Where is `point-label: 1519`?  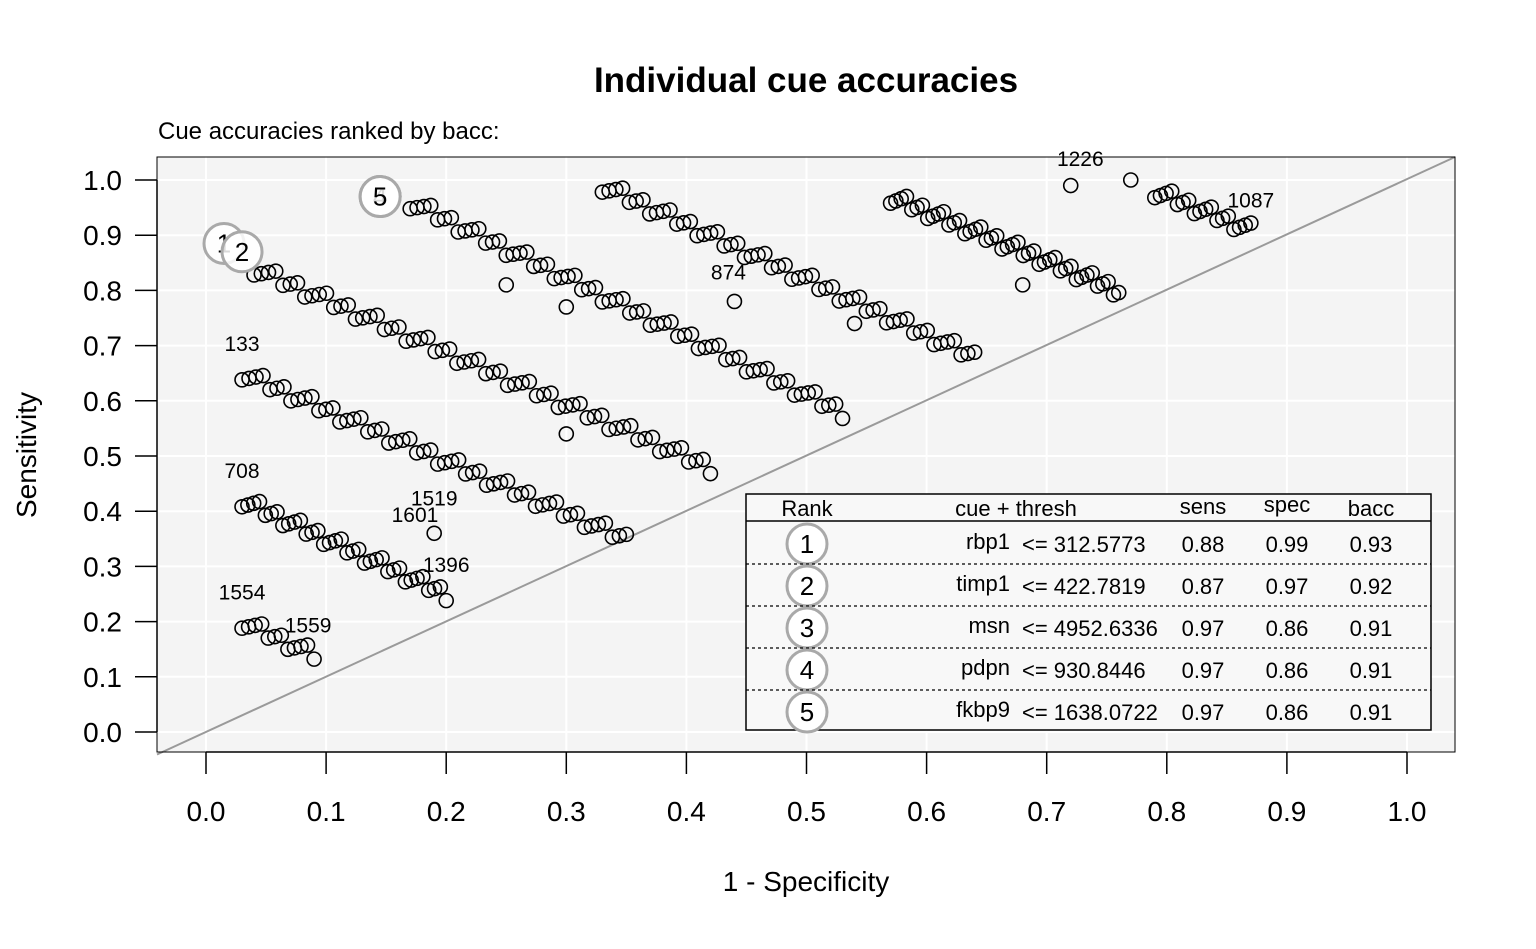
point-label: 1519 is located at coordinates (434, 499).